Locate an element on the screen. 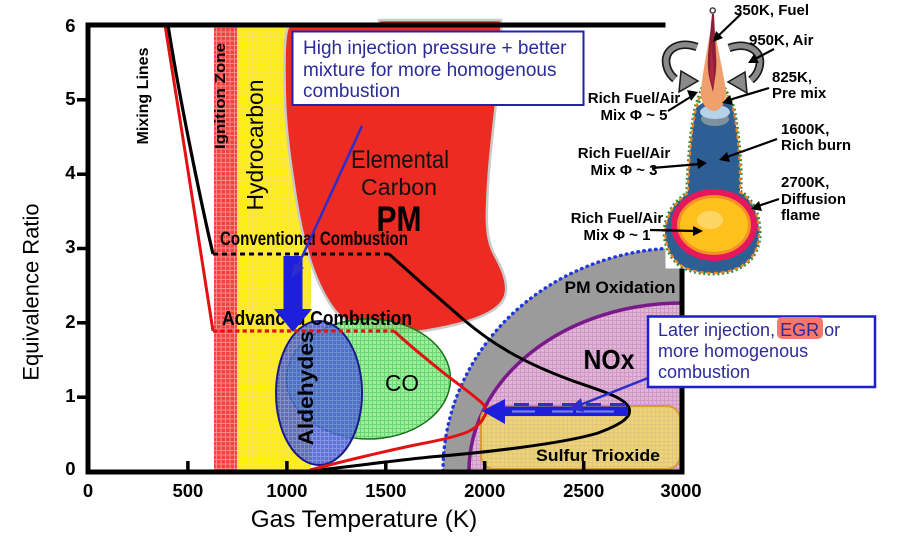 This screenshot has width=907, height=541. svg-text: 2700K, is located at coordinates (805, 182).